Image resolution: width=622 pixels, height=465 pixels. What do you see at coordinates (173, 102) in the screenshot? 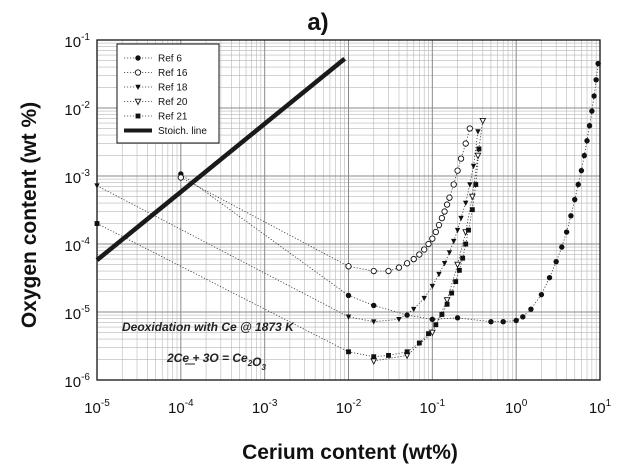
I see `legend-label: Ref 20` at bounding box center [173, 102].